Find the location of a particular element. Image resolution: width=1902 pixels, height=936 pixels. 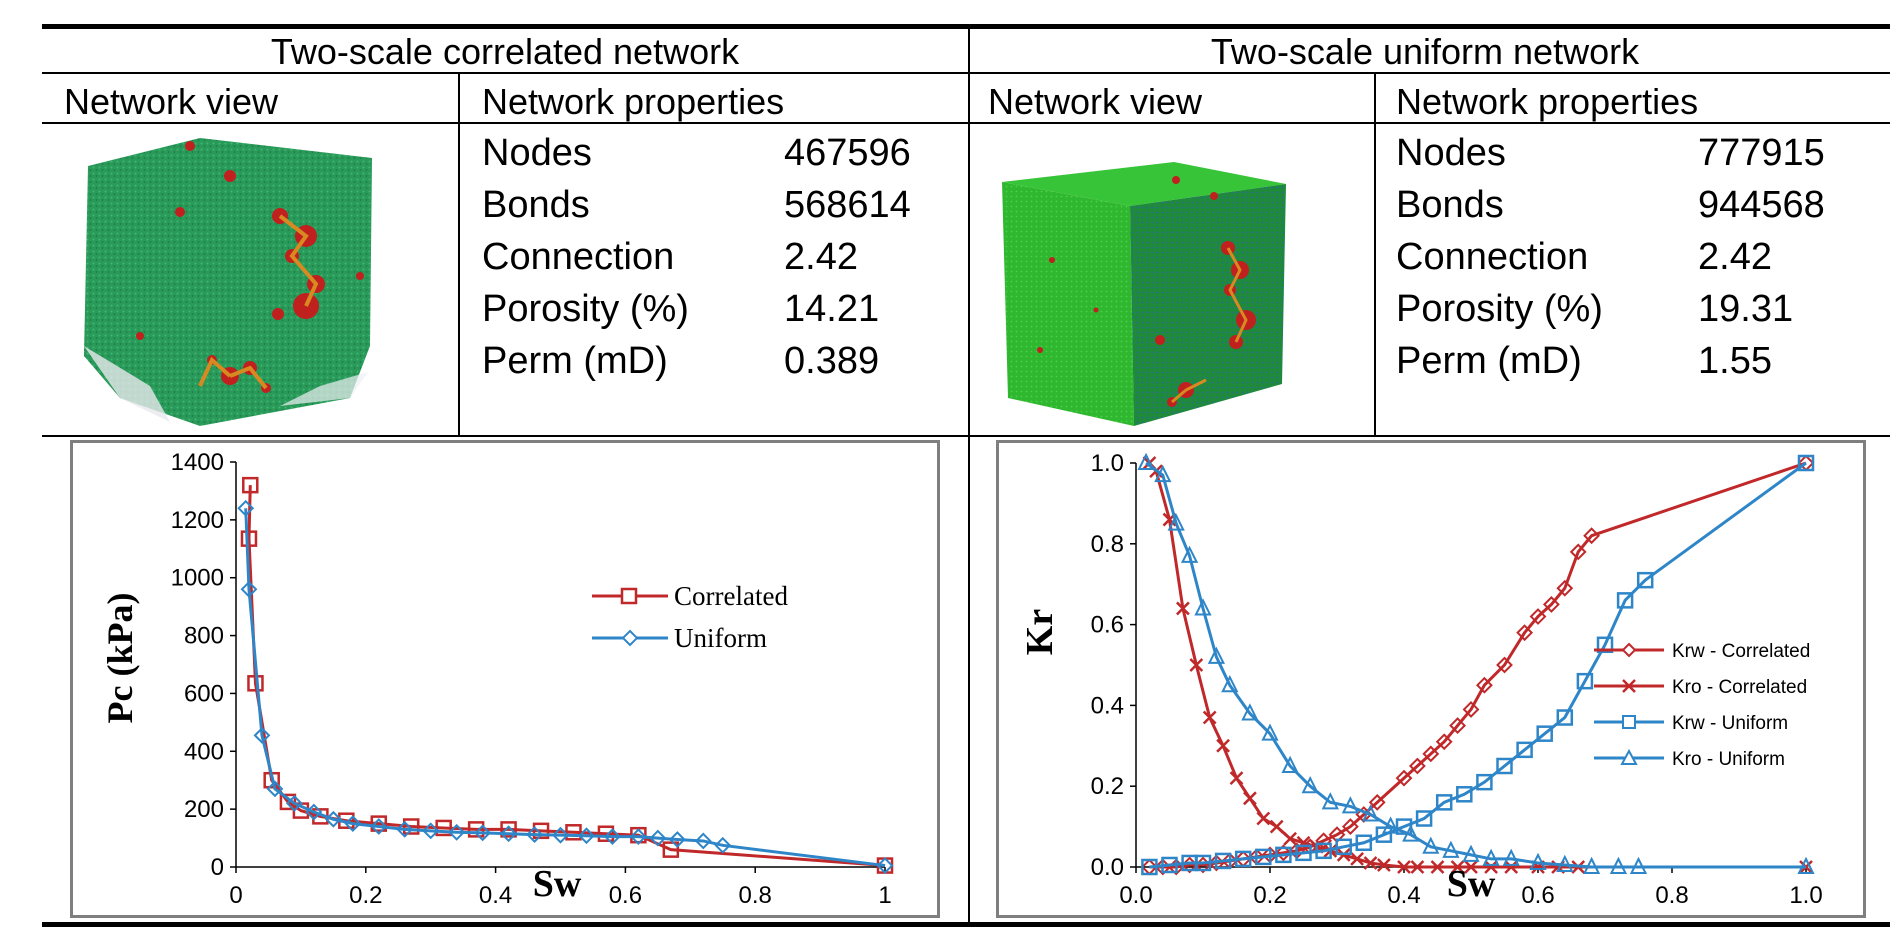

kr-y-tick-label: 0.8 is located at coordinates (1107, 544).